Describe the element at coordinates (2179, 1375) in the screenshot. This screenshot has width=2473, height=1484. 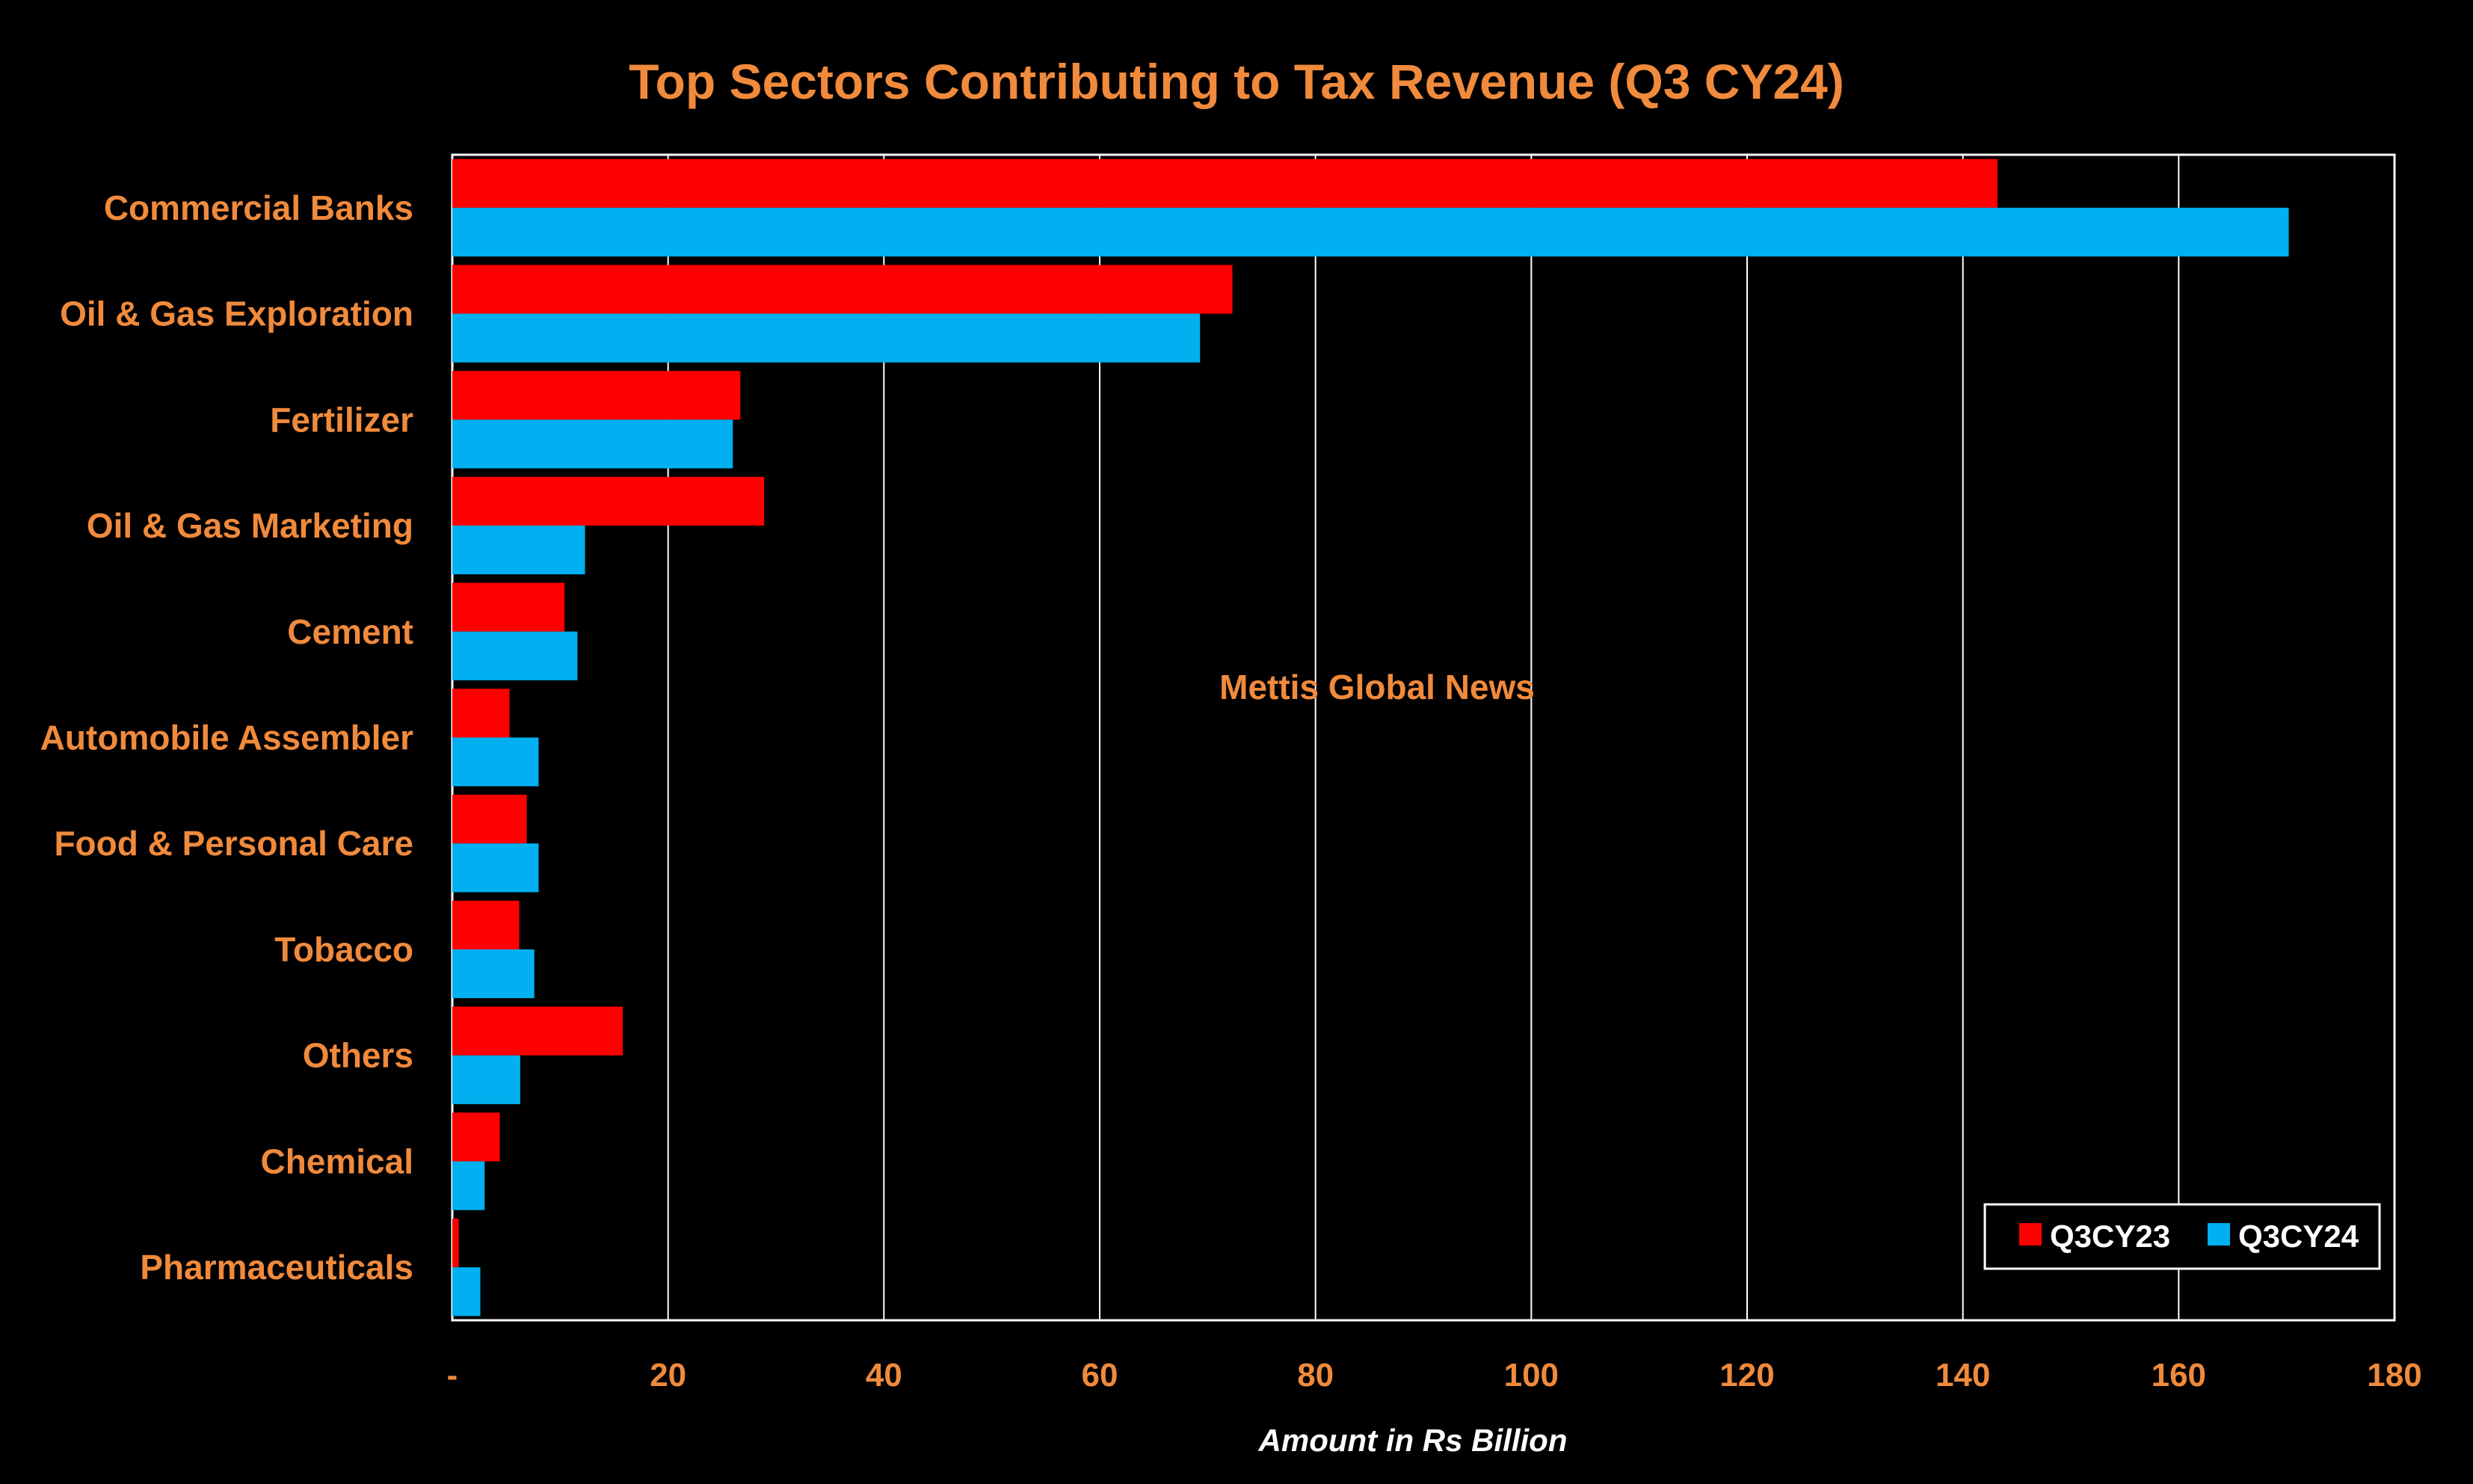
I see `x-tick-label: 160` at that location.